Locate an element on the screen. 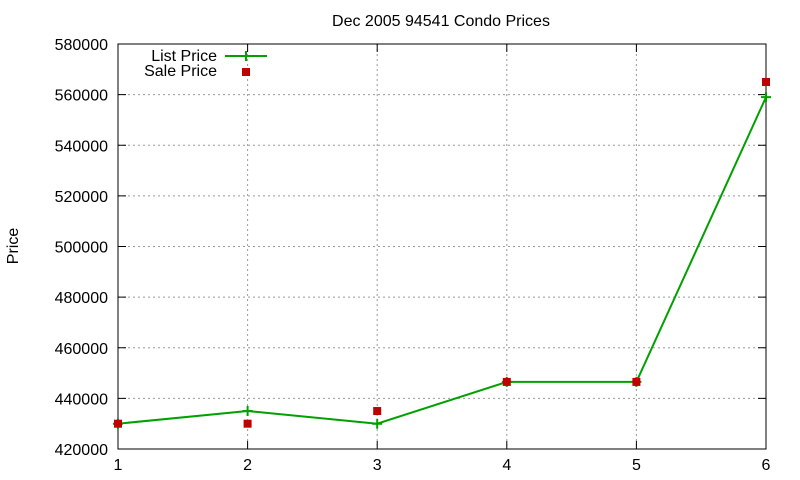  x-axis-tick-label: 2 is located at coordinates (247, 465).